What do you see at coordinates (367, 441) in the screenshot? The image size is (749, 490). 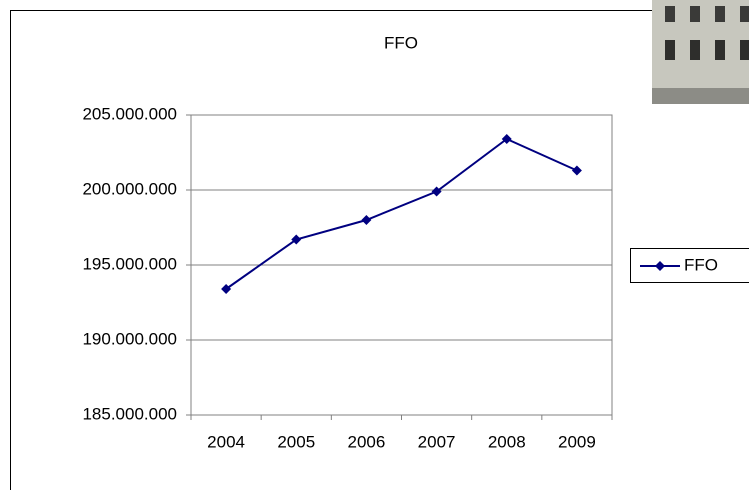 I see `x-tick-label: 2006` at bounding box center [367, 441].